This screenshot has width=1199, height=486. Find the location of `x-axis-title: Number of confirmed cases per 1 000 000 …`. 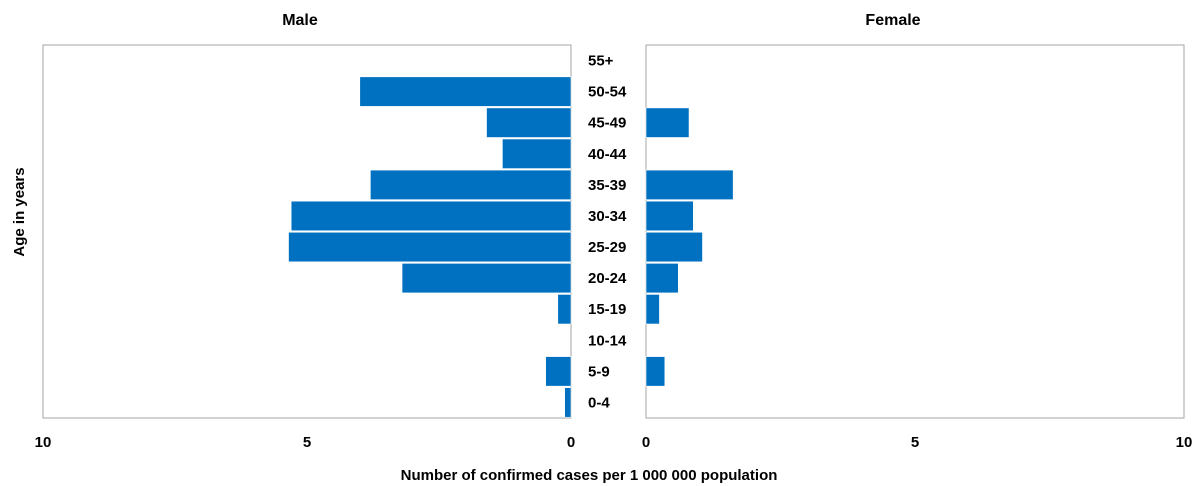

x-axis-title: Number of confirmed cases per 1 000 000 … is located at coordinates (589, 475).